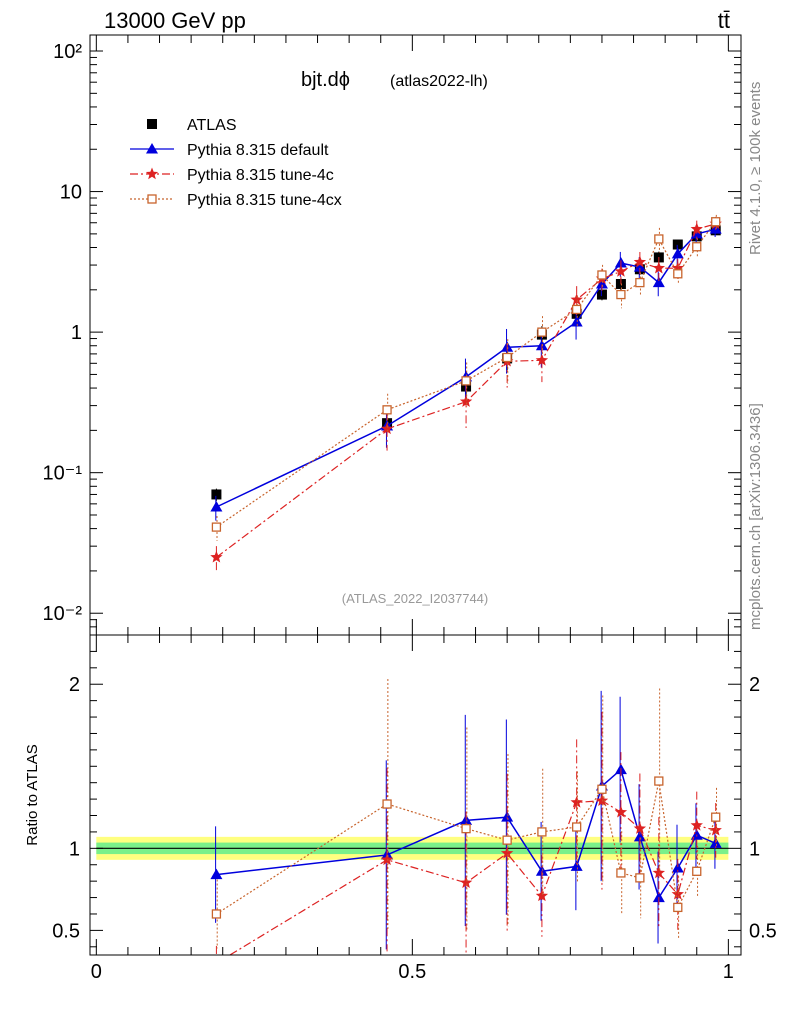  Describe the element at coordinates (152, 148) in the screenshot. I see `legend-marker-default` at that location.